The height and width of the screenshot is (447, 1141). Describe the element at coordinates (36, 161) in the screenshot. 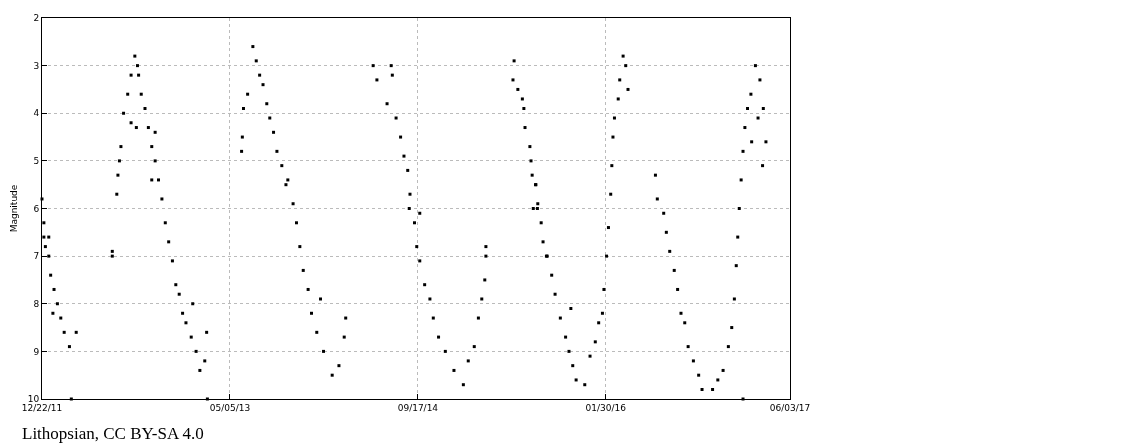

I see `y-tick-label: 5` at that location.